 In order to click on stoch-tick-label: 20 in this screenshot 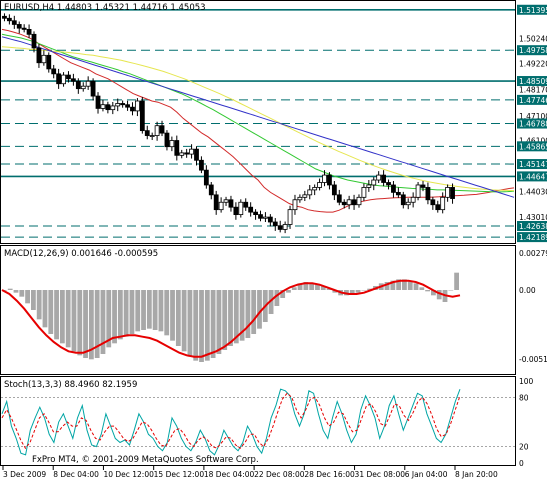, I will do `click(524, 447)`.